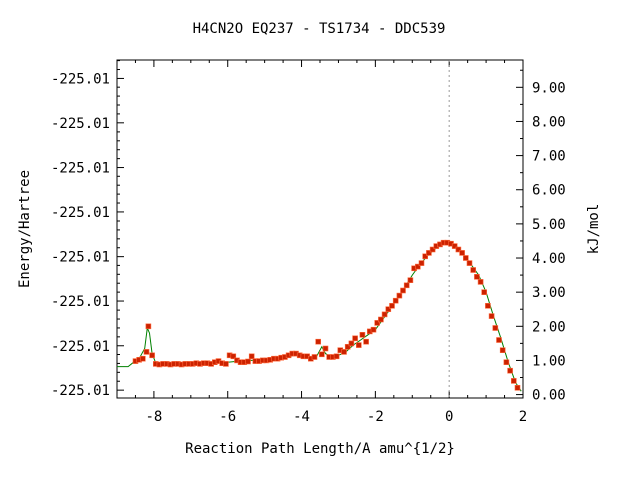  Describe the element at coordinates (549, 122) in the screenshot. I see `y2-tick-label: 8.00` at that location.